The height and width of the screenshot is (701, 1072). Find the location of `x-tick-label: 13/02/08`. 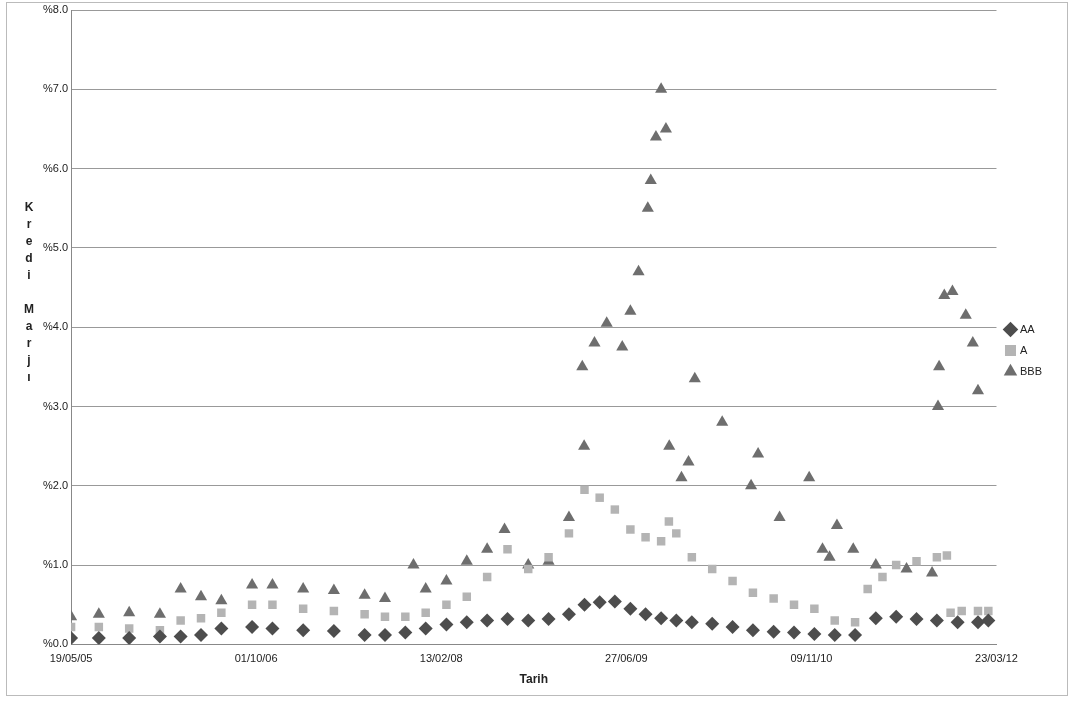

x-tick-label: 13/02/08 is located at coordinates (441, 658).